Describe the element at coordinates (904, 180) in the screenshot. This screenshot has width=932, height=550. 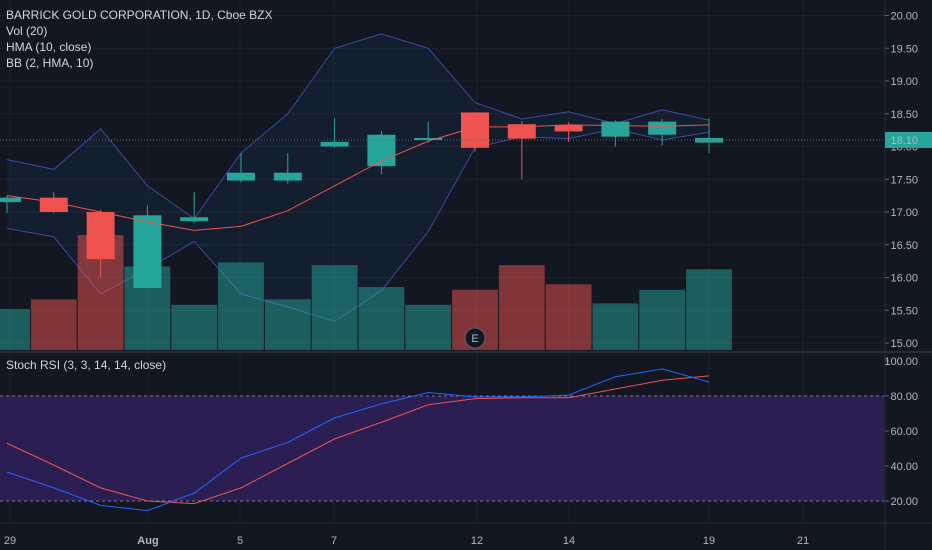
I see `price-tick-label: 17.50` at that location.